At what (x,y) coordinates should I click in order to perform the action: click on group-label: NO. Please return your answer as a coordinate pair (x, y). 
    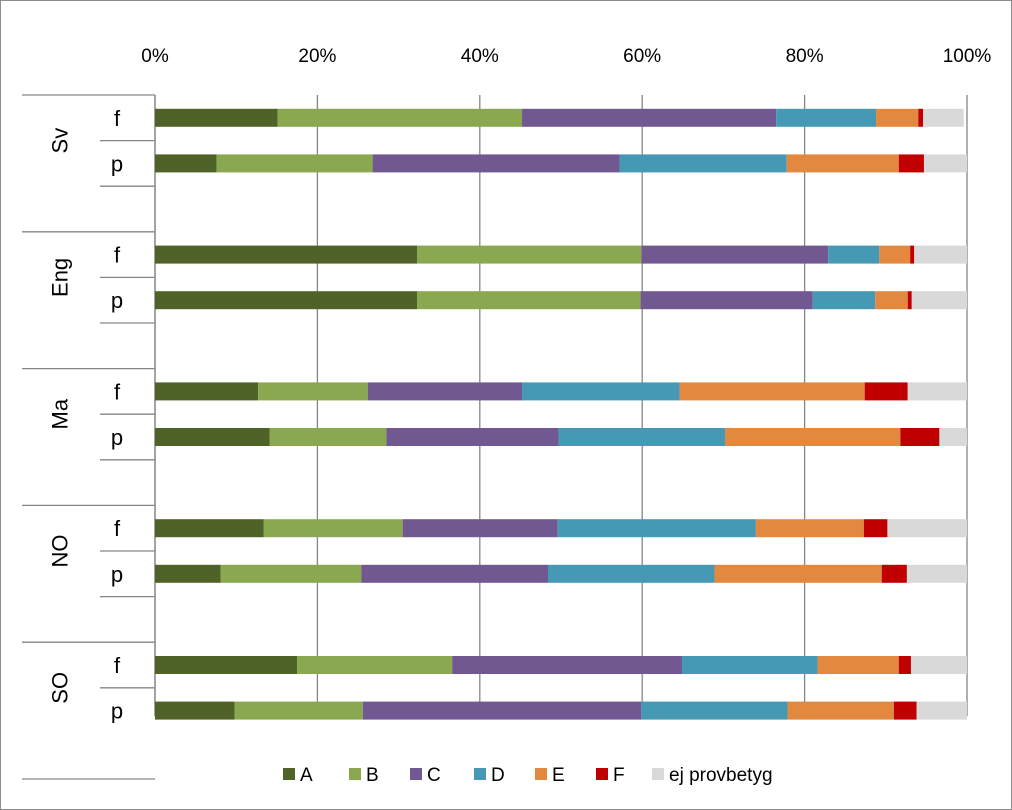
    Looking at the image, I should click on (60, 551).